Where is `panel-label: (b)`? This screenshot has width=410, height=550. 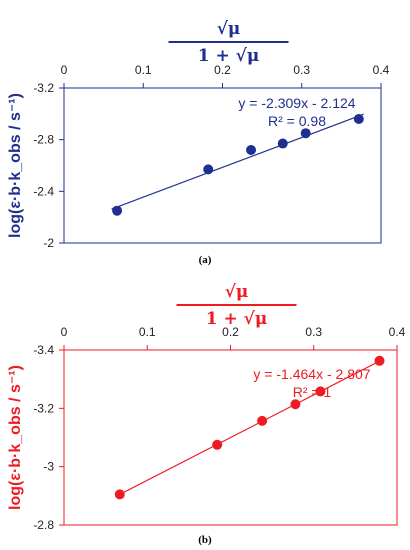 panel-label: (b) is located at coordinates (205, 540).